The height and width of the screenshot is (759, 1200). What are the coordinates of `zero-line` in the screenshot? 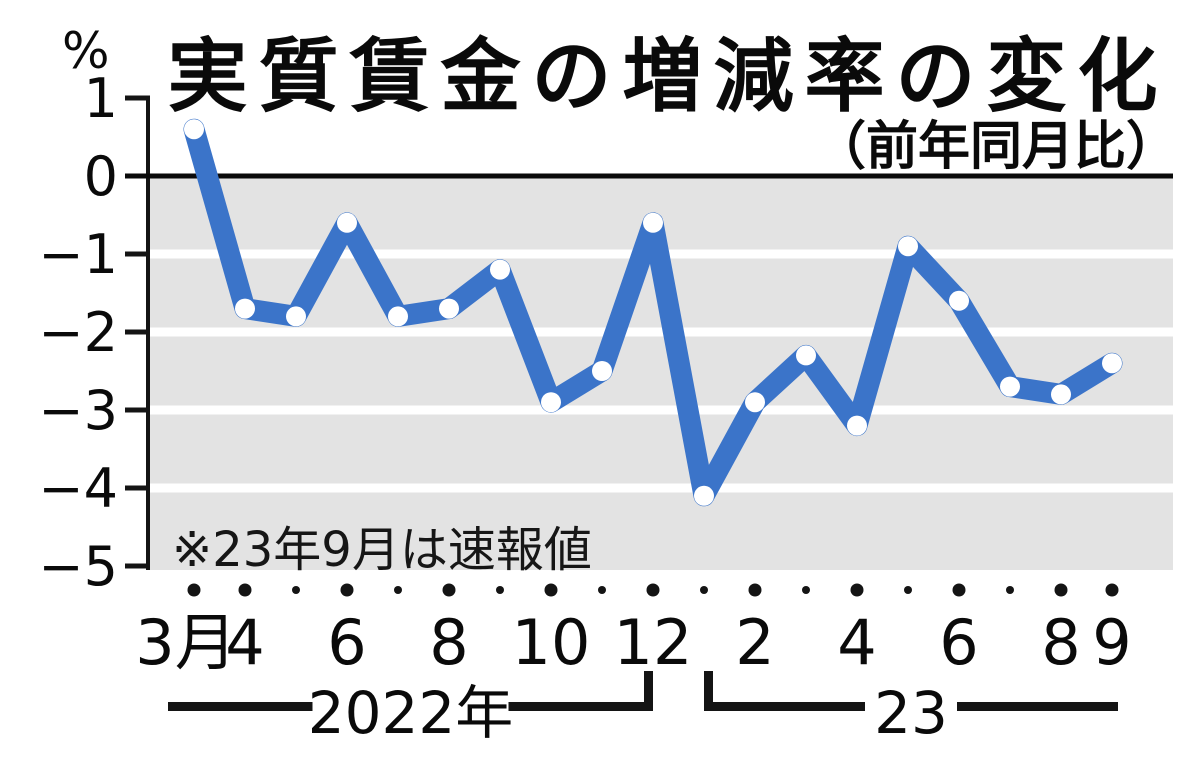 It's located at (649, 176).